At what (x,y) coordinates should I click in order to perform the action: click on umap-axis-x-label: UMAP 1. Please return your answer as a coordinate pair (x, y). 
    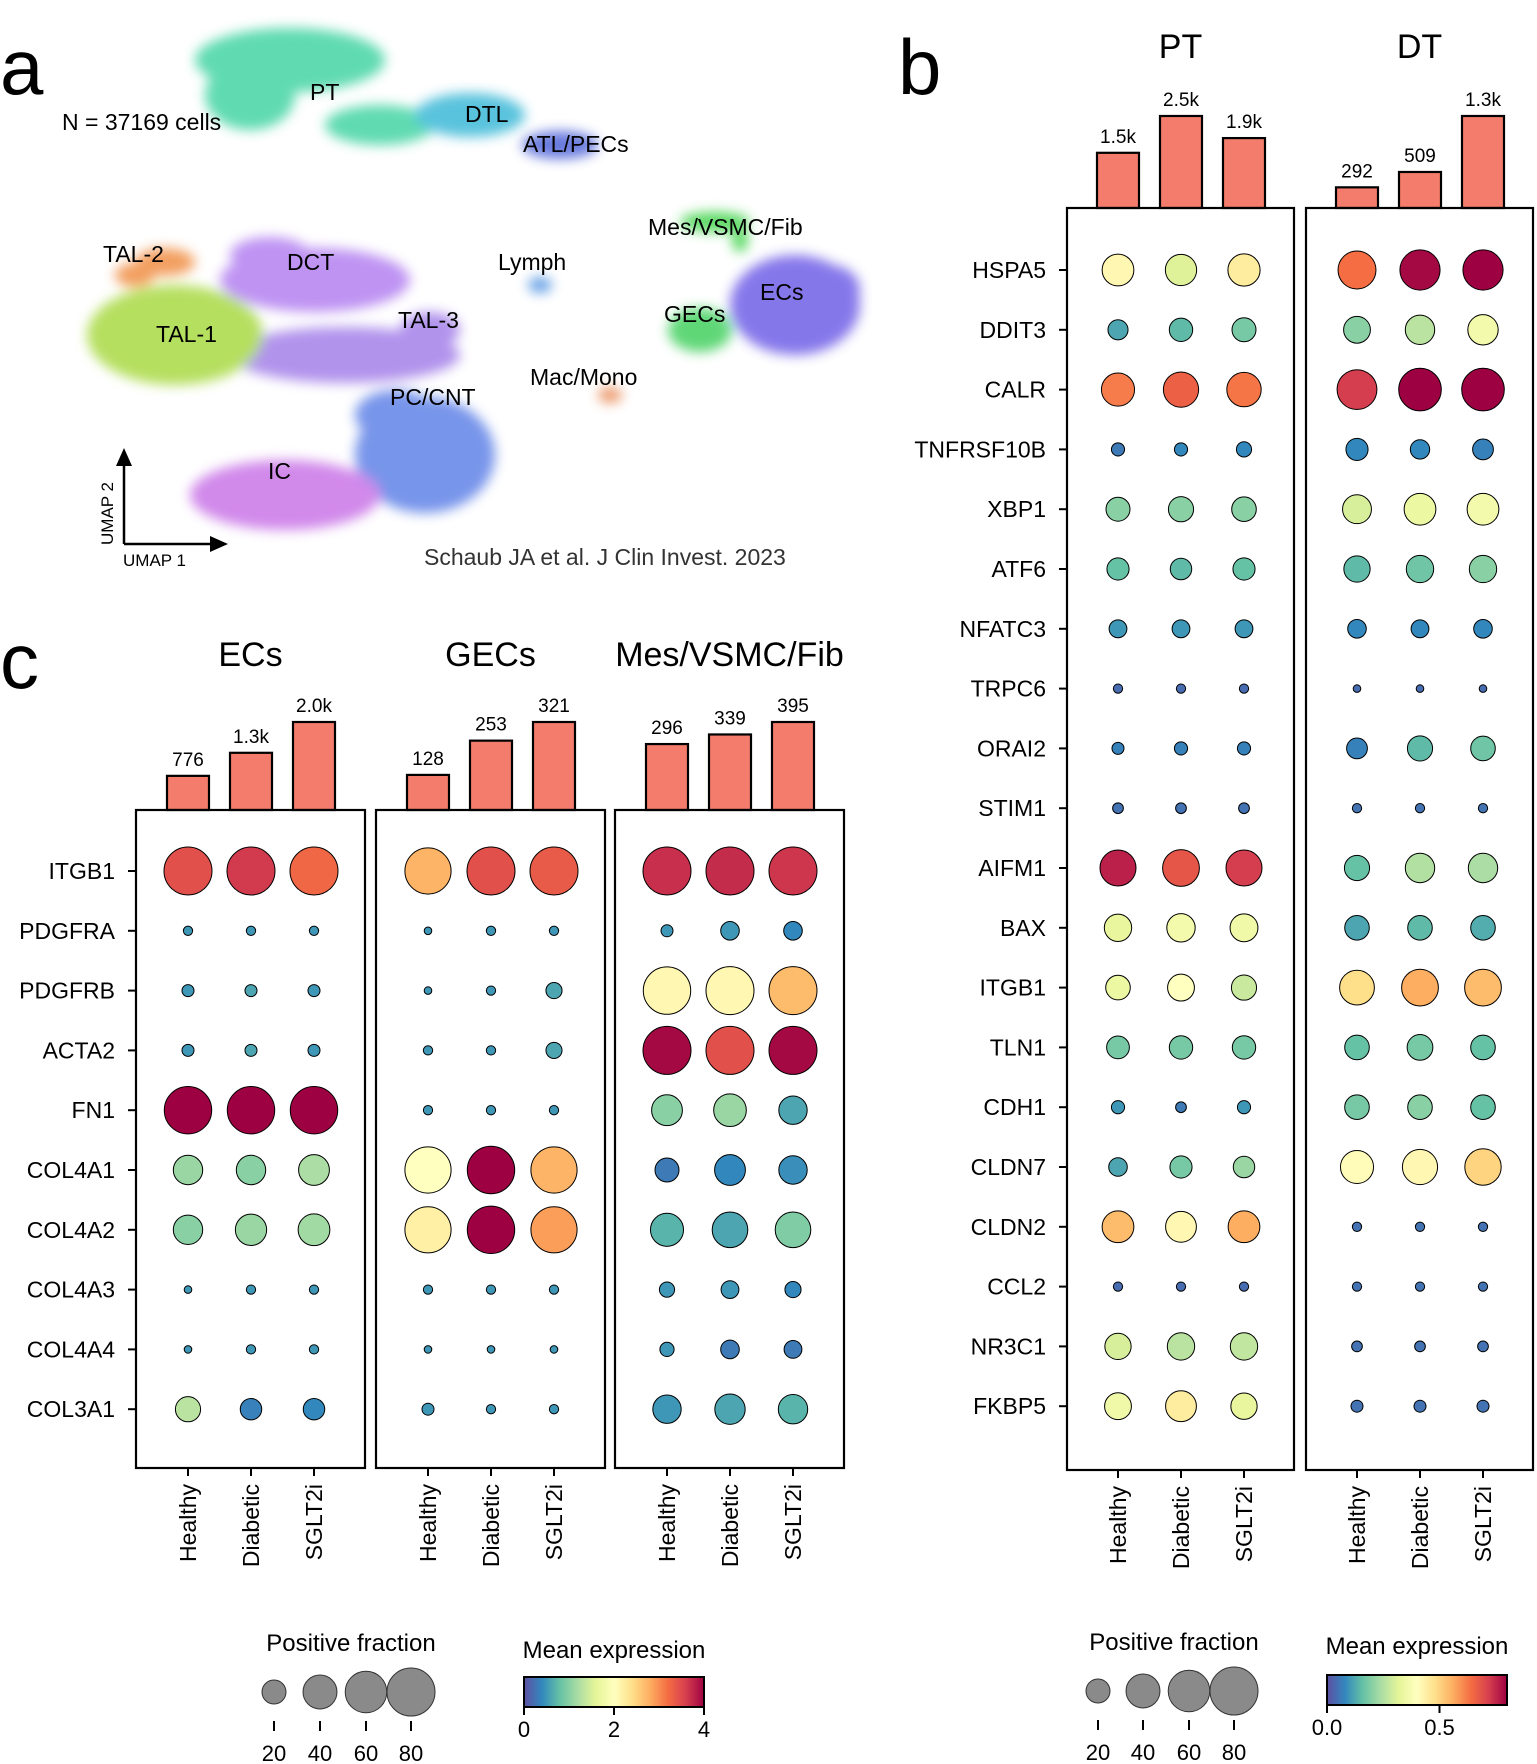
    Looking at the image, I should click on (154, 560).